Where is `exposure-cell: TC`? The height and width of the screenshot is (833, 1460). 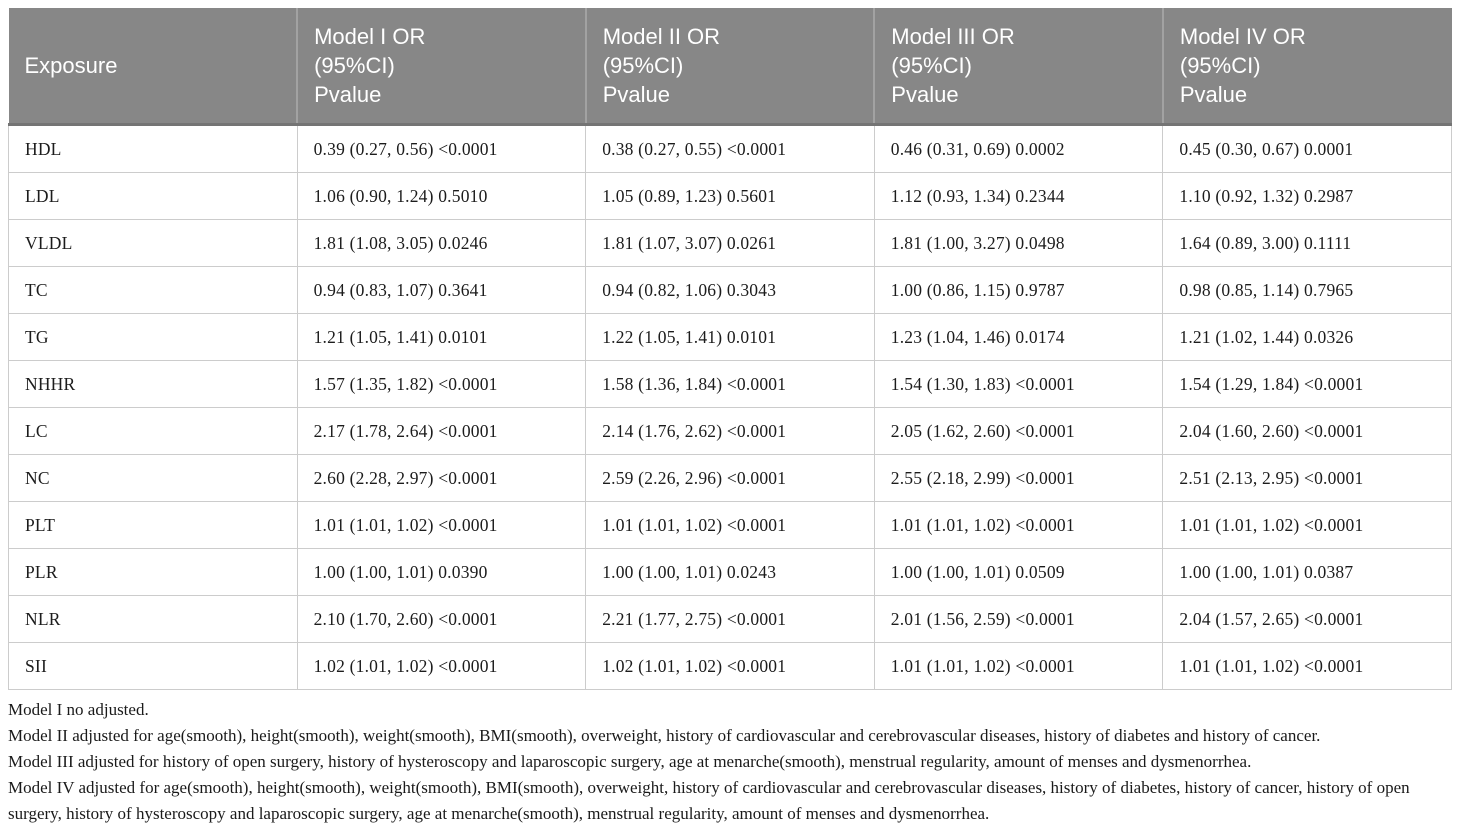 exposure-cell: TC is located at coordinates (153, 290).